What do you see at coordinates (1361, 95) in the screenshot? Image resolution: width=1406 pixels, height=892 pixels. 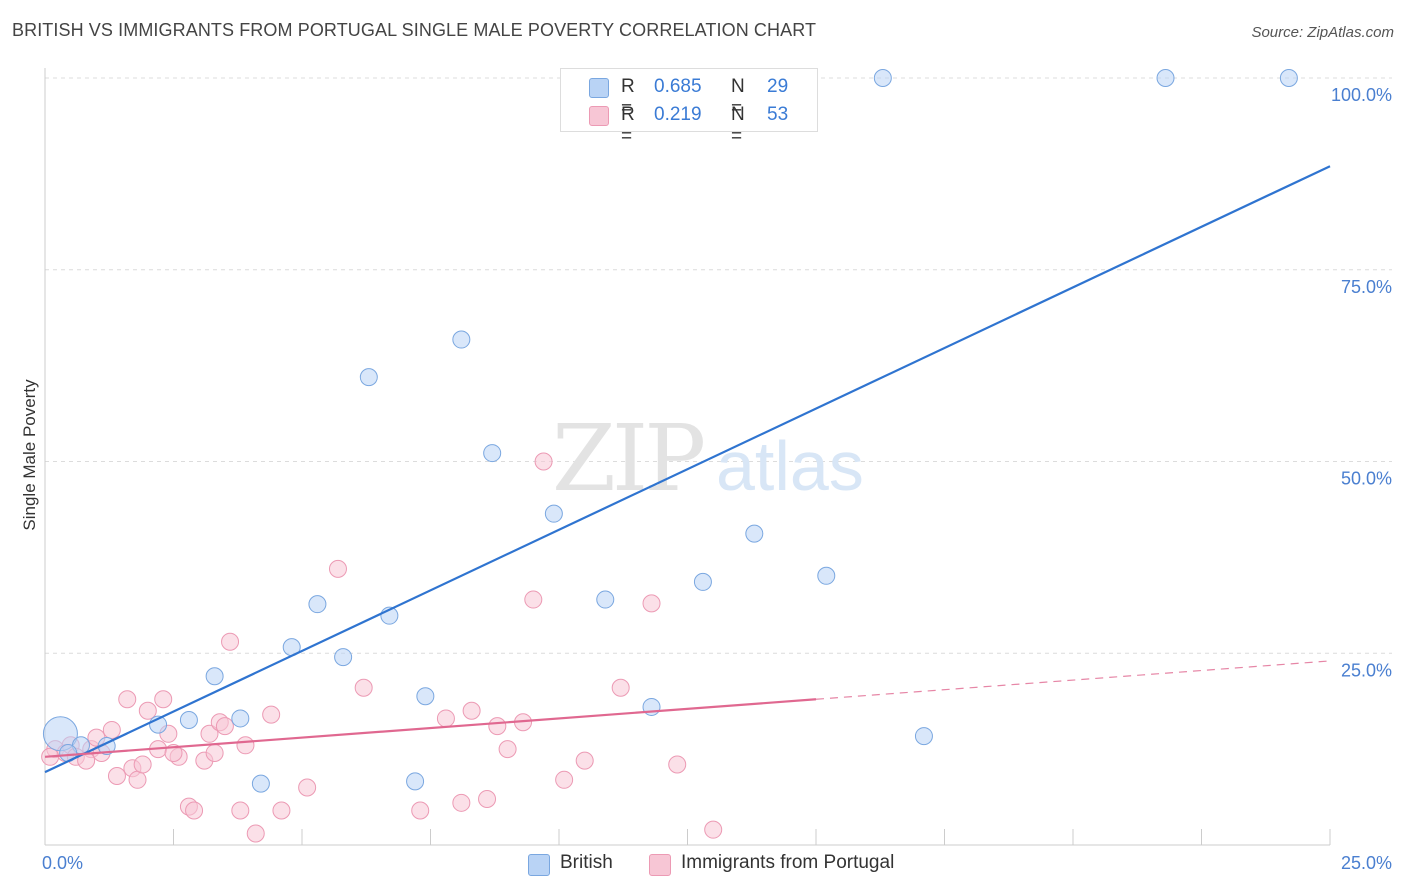 I see `y-tick-label: 100.0%` at bounding box center [1361, 95].